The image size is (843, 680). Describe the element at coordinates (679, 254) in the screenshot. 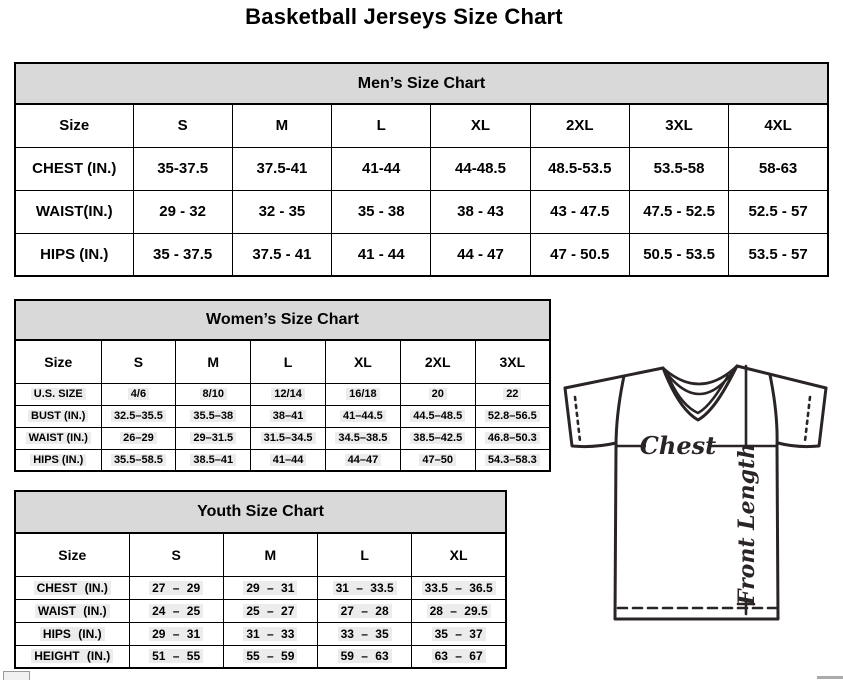

I see `cell-text: 50.5 - 53.5` at that location.